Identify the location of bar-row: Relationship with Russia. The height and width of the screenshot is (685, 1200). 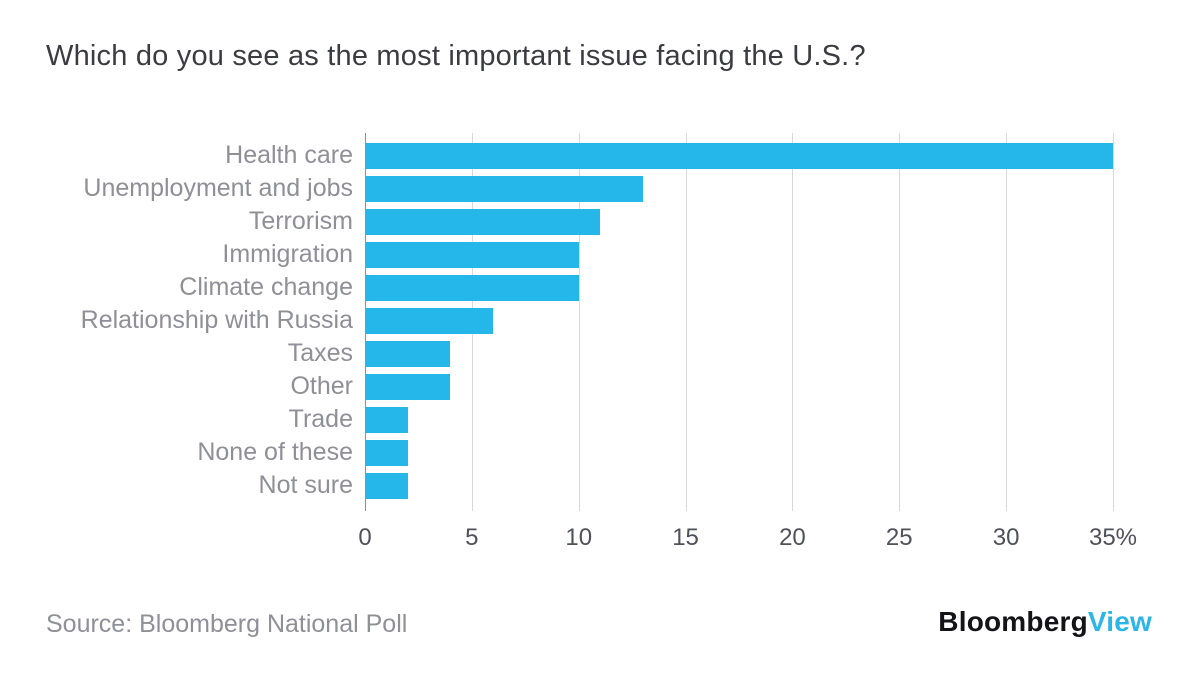
(556, 320).